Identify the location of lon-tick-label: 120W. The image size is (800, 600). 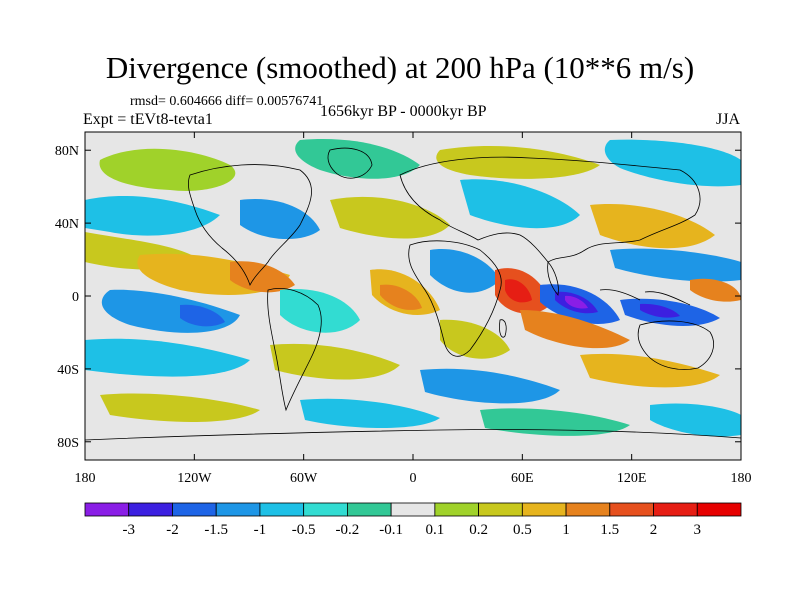
(194, 478).